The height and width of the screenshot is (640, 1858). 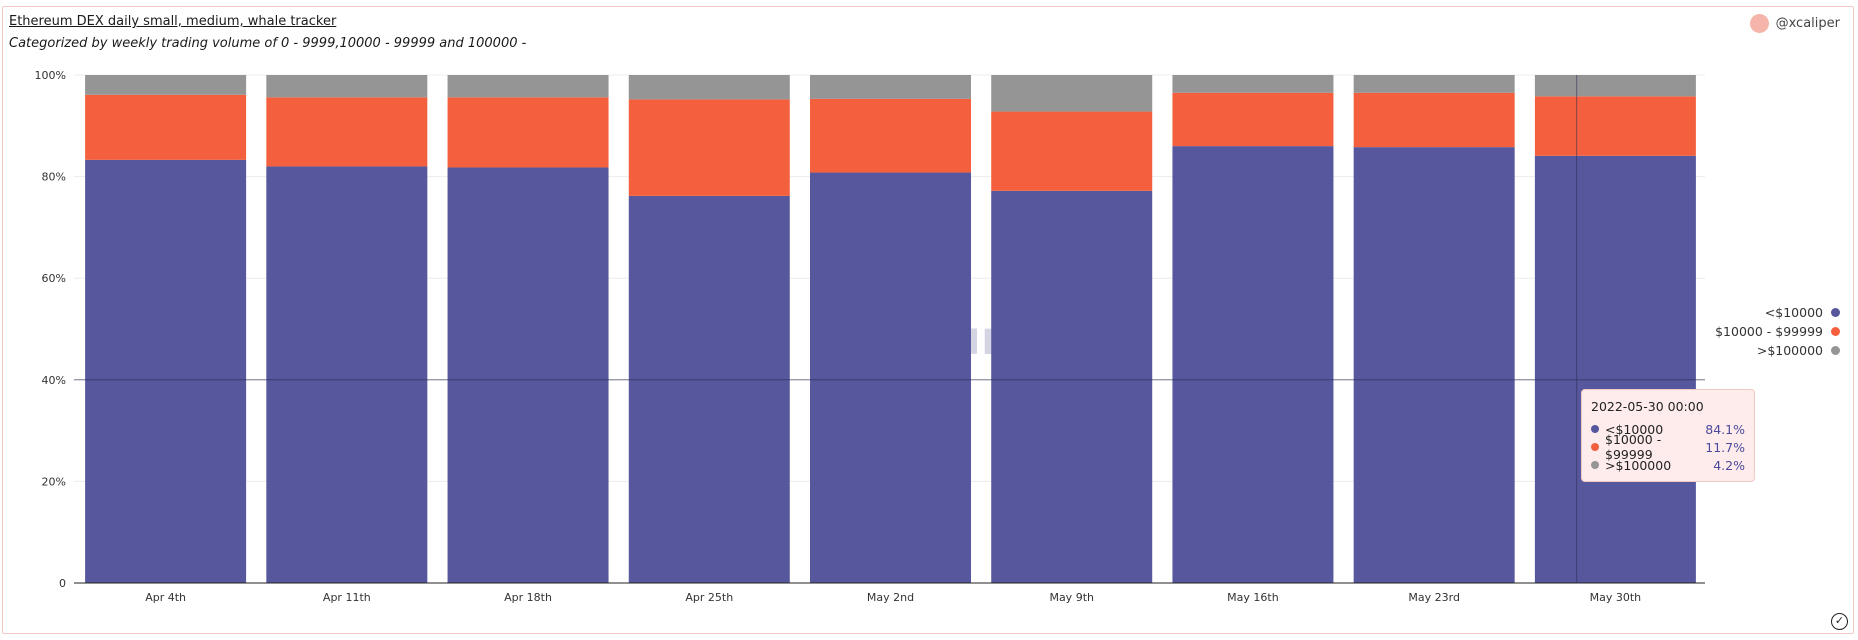 What do you see at coordinates (1616, 597) in the screenshot?
I see `x-tick-label: May 30th` at bounding box center [1616, 597].